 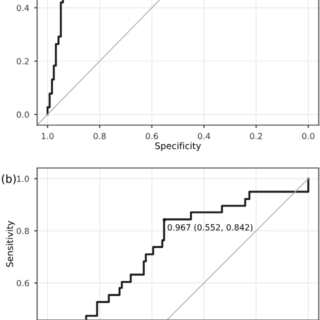 What do you see at coordinates (23, 8) in the screenshot?
I see `y-tick-label: 0.4` at bounding box center [23, 8].